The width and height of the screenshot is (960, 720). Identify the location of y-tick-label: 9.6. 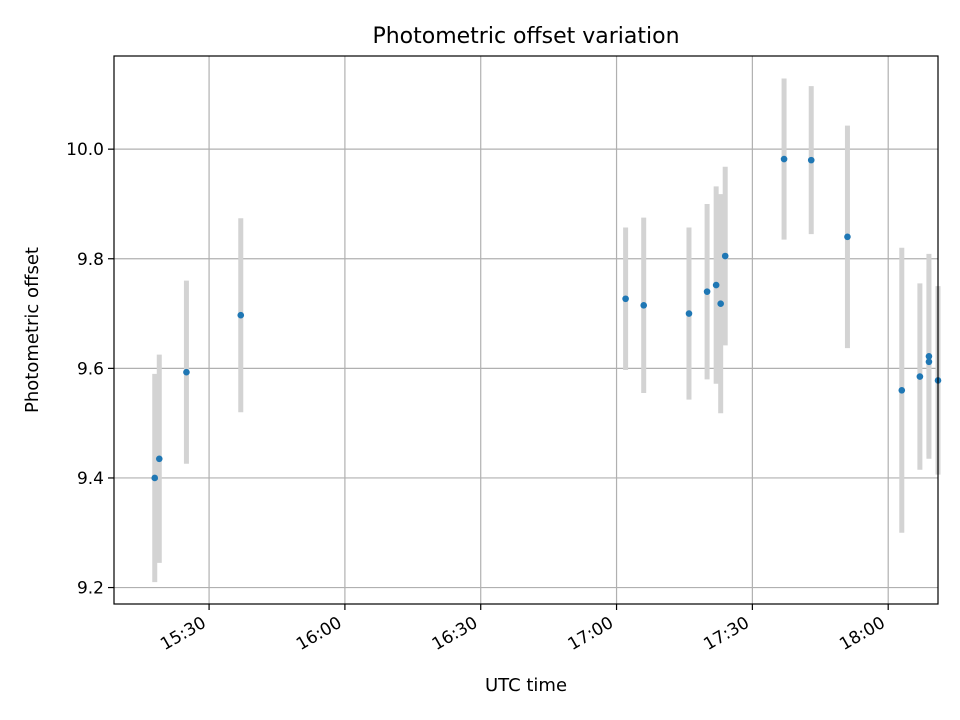
(90, 369).